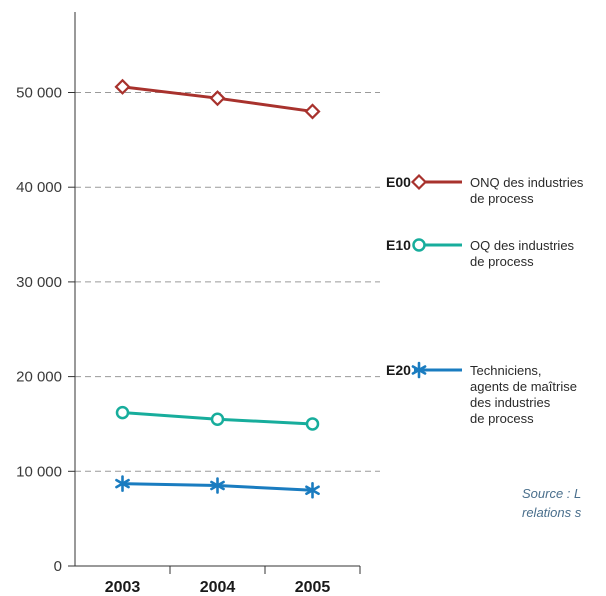 Image resolution: width=606 pixels, height=596 pixels. What do you see at coordinates (522, 245) in the screenshot?
I see `legend-label: OQ des industries` at bounding box center [522, 245].